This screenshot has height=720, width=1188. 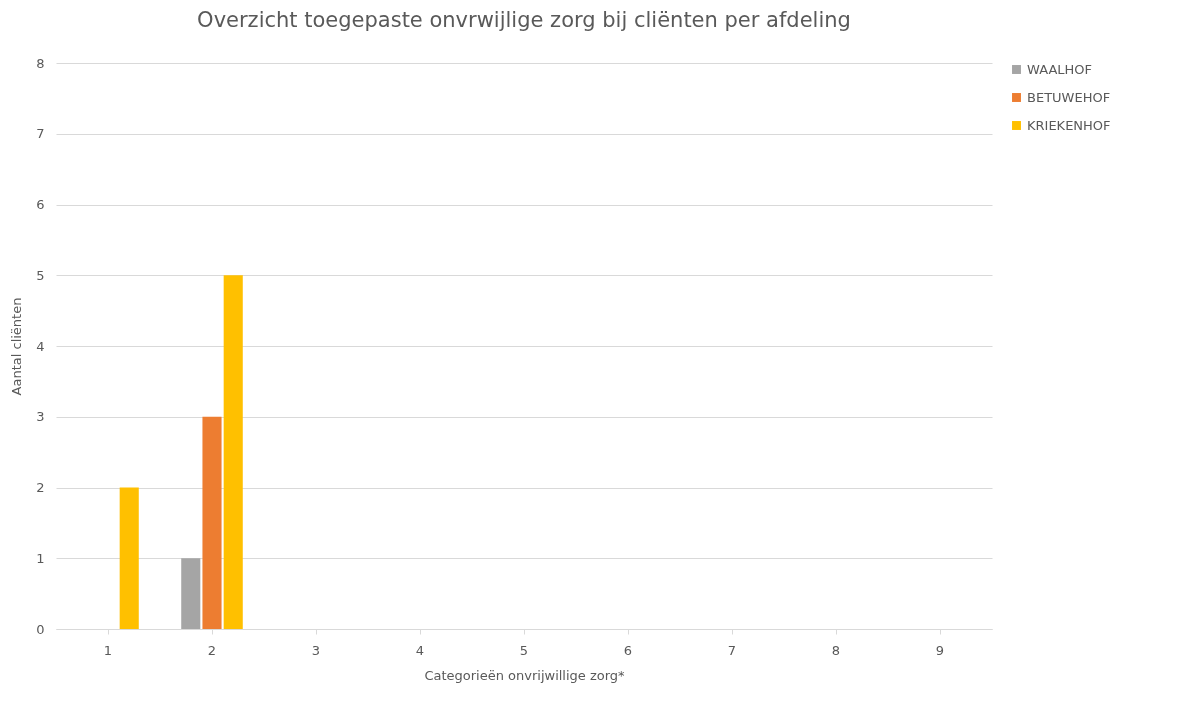 What do you see at coordinates (420, 650) in the screenshot?
I see `x-tick-label: 4` at bounding box center [420, 650].